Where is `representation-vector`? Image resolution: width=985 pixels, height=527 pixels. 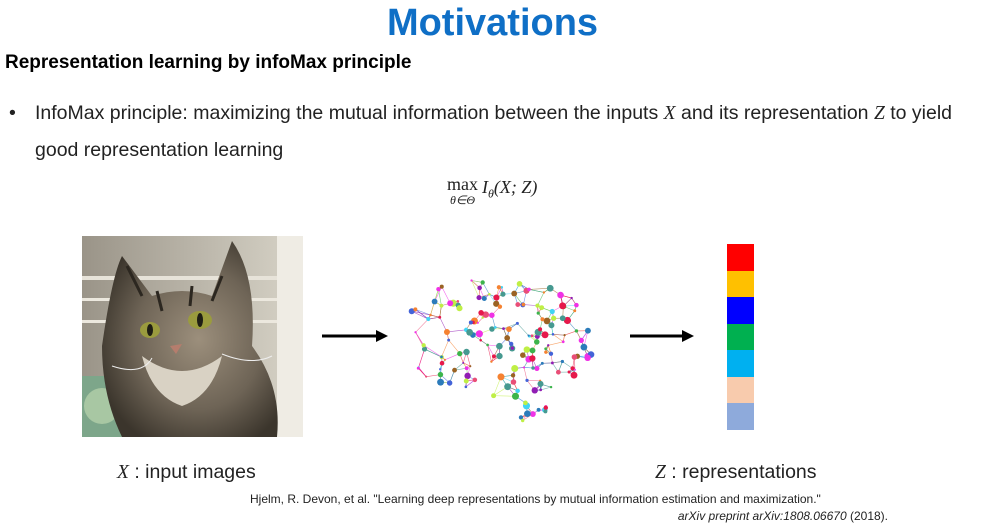
representation-vector is located at coordinates (740, 337).